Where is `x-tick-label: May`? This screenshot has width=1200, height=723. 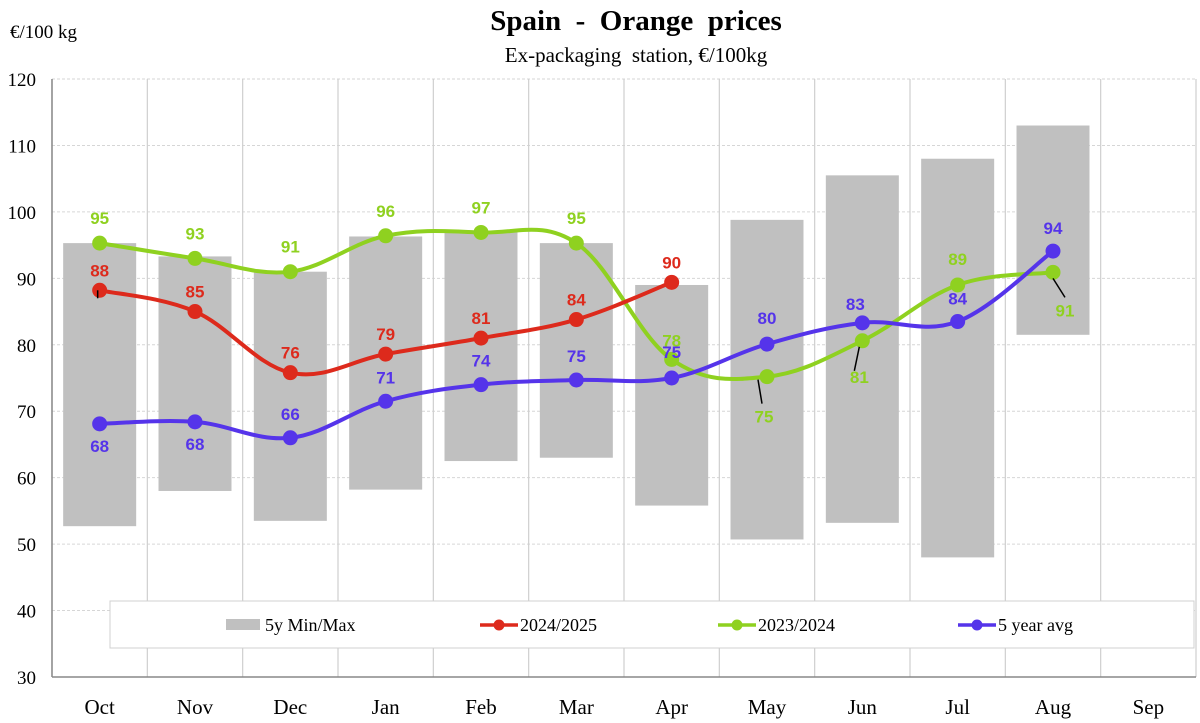
x-tick-label: May is located at coordinates (767, 707).